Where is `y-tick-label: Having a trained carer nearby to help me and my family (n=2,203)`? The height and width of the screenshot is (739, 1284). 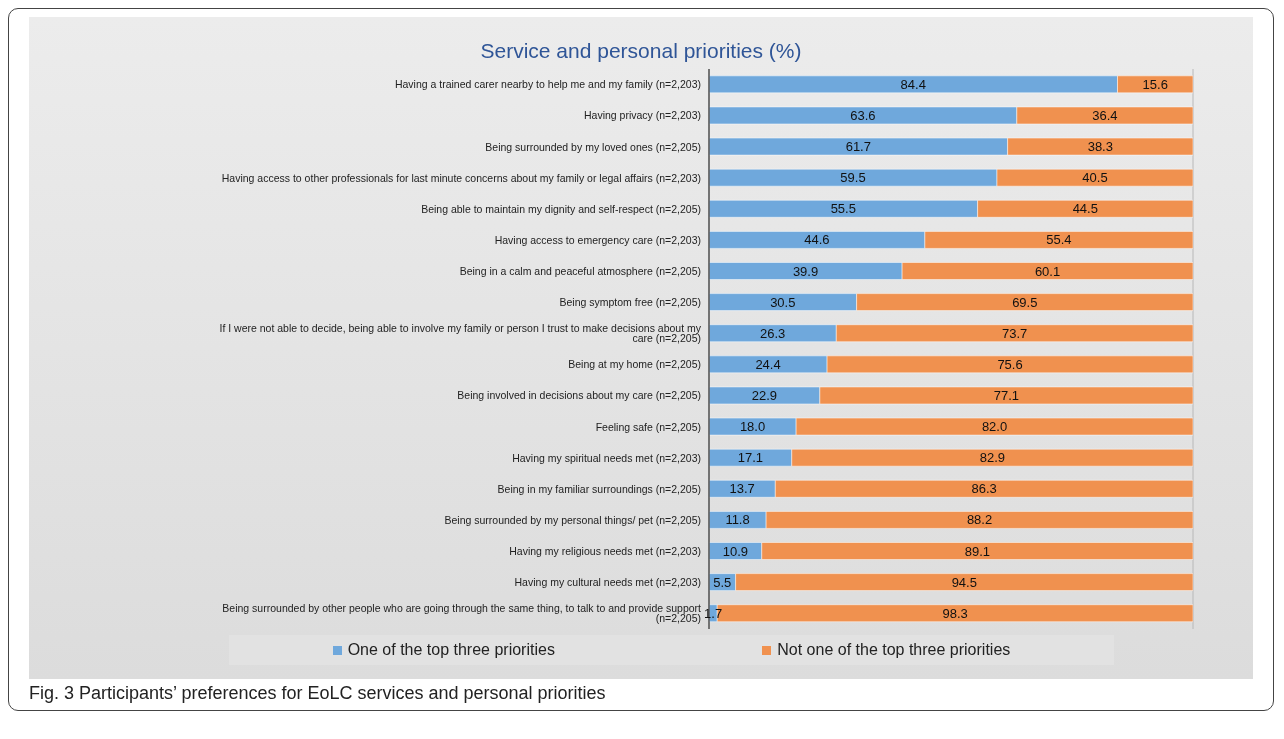 y-tick-label: Having a trained carer nearby to help me and my family (n=2,203) is located at coordinates (547, 84).